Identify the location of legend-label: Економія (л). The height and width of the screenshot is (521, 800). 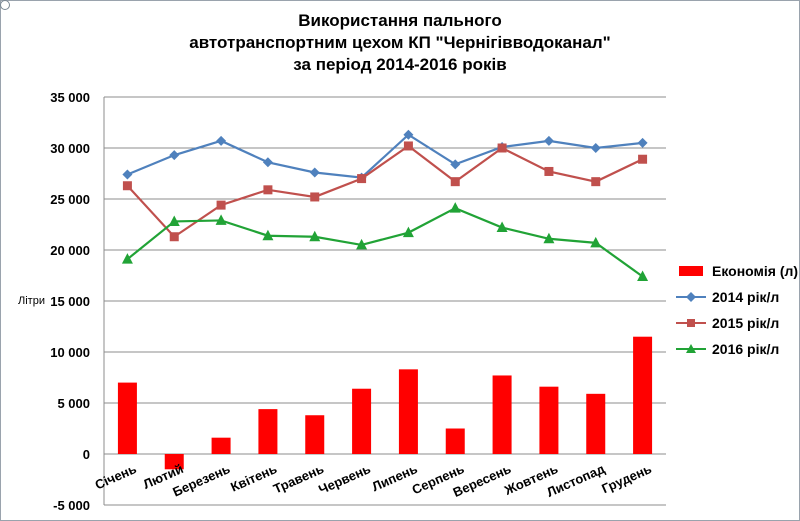
(755, 271).